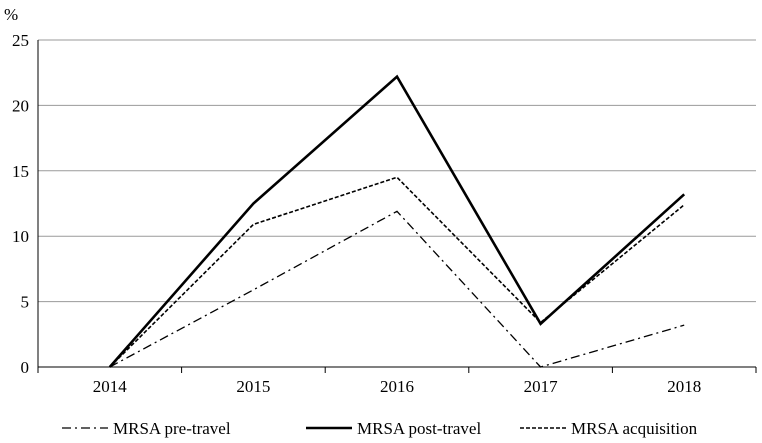 This screenshot has height=443, width=762. Describe the element at coordinates (253, 386) in the screenshot. I see `x-tick-label: 2015` at that location.